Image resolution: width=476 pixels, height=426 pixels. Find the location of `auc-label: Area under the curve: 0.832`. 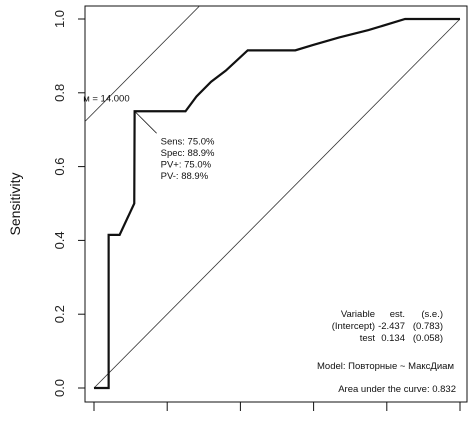

auc-label: Area under the curve: 0.832 is located at coordinates (397, 389).